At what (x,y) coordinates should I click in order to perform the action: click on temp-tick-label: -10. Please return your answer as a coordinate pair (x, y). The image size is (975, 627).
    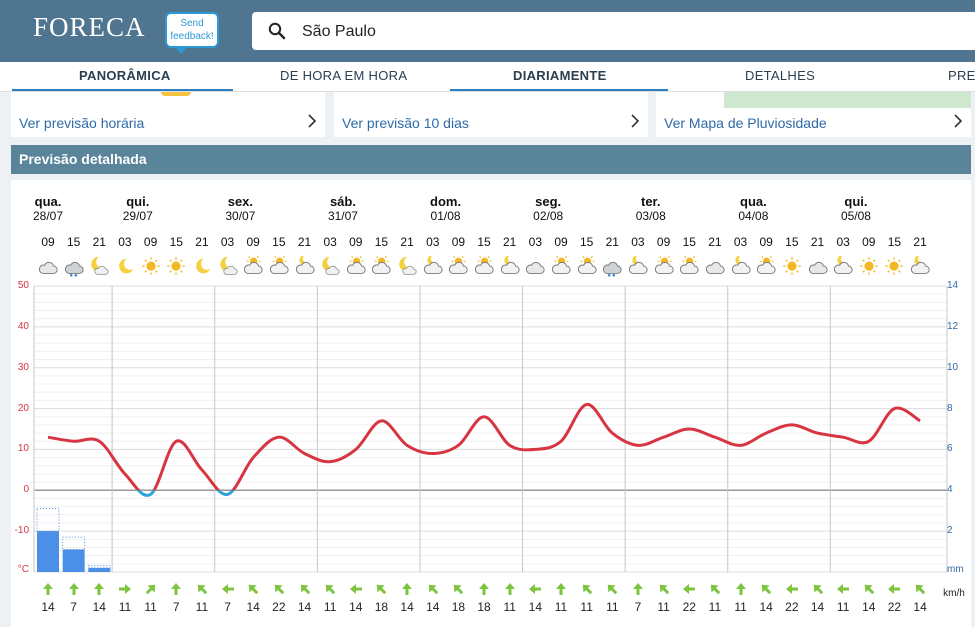
    Looking at the image, I should click on (21, 531).